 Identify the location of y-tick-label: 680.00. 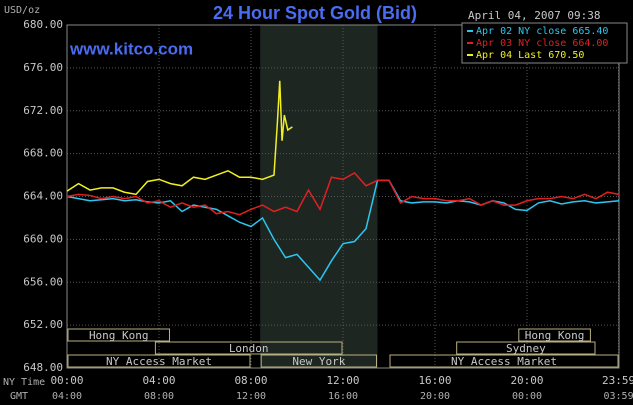
(43, 24).